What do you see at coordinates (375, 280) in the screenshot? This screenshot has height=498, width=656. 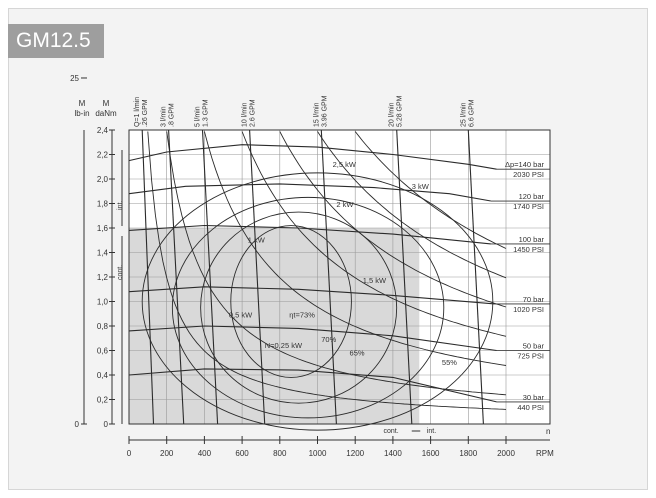 I see `power-label: 1,5 kW` at bounding box center [375, 280].